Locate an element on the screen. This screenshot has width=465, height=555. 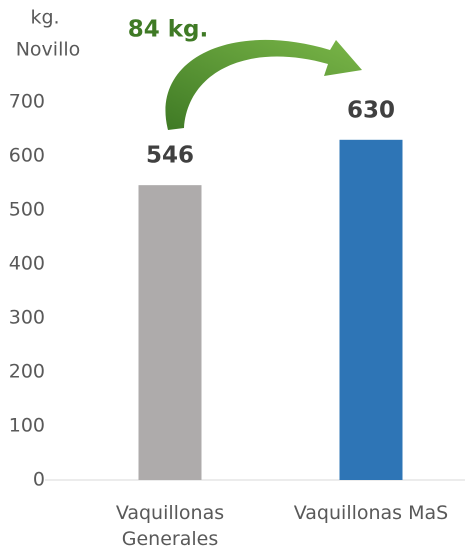
y-tick-label: 400 is located at coordinates (27, 264).